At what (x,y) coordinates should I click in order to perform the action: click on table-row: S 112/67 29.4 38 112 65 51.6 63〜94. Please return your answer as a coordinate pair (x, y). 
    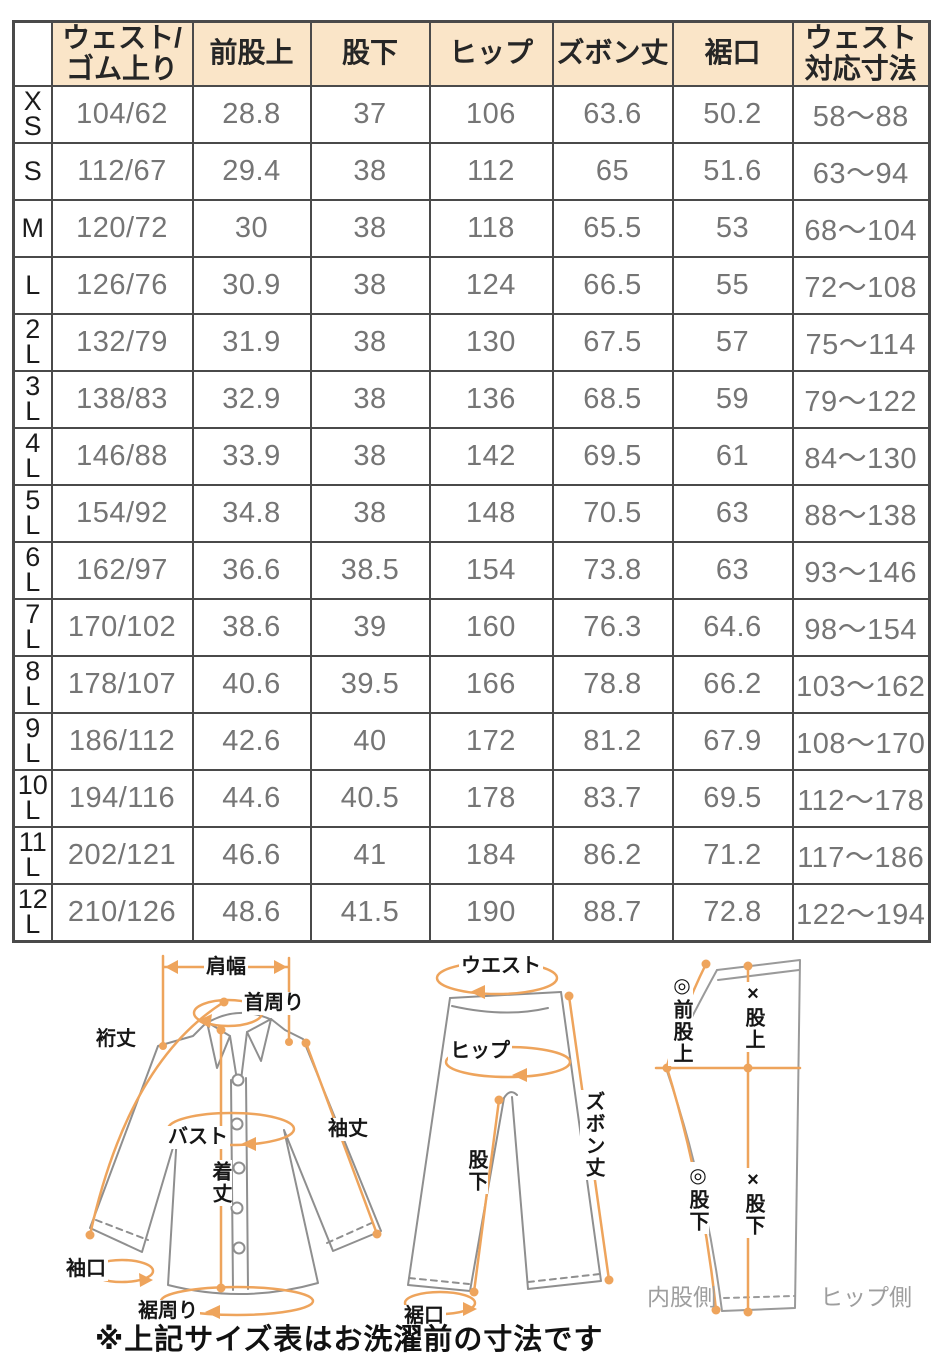
    Looking at the image, I should click on (471, 171).